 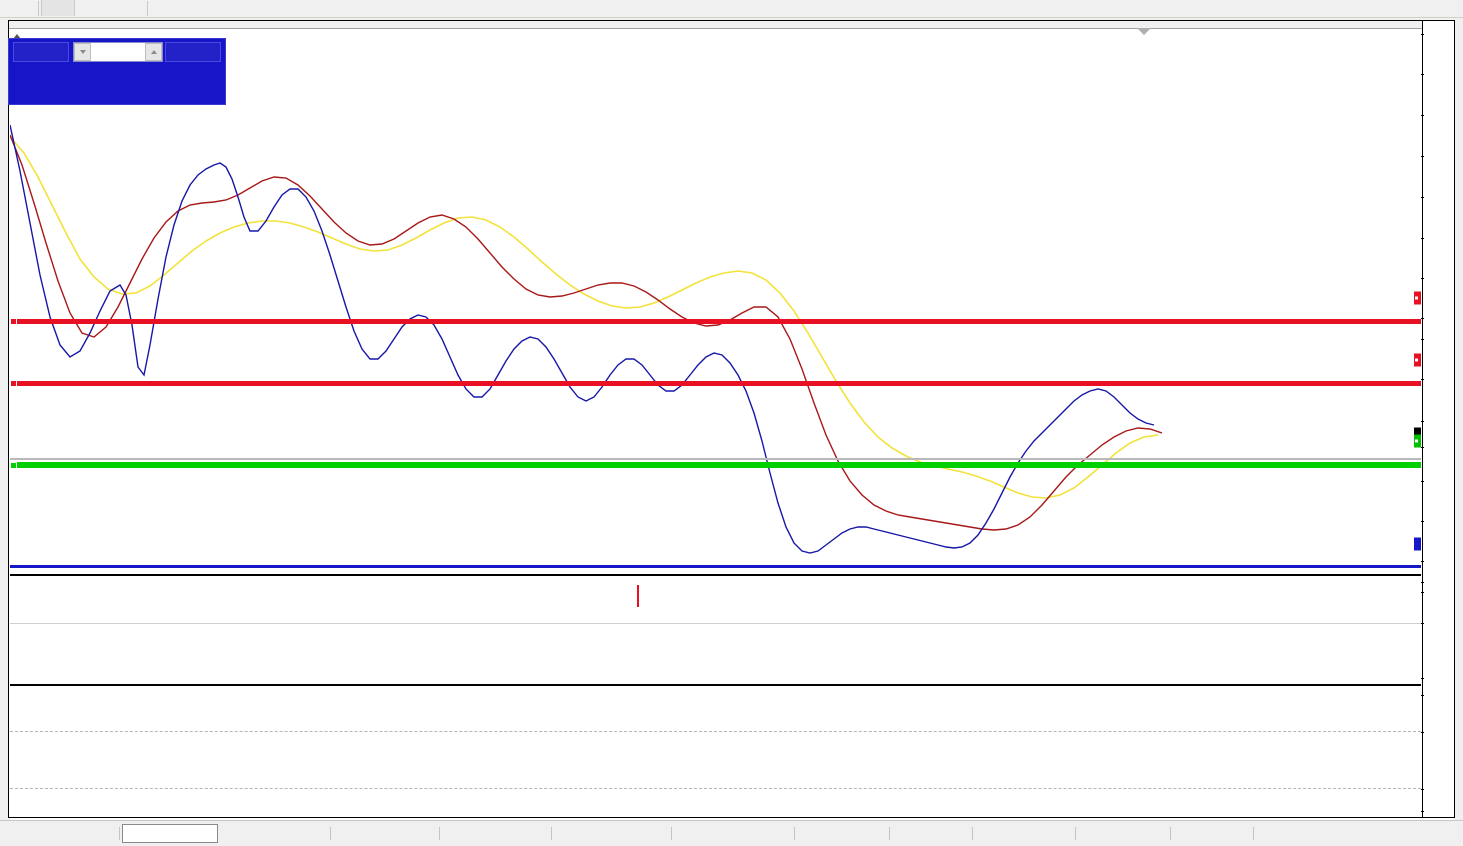 What do you see at coordinates (731, 9) in the screenshot?
I see `timeframe-toolbar` at bounding box center [731, 9].